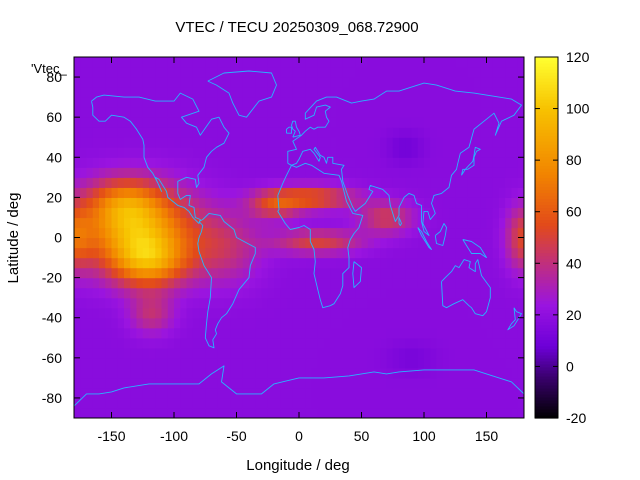 The width and height of the screenshot is (640, 480). I want to click on y-tick-label: 20, so click(54, 197).